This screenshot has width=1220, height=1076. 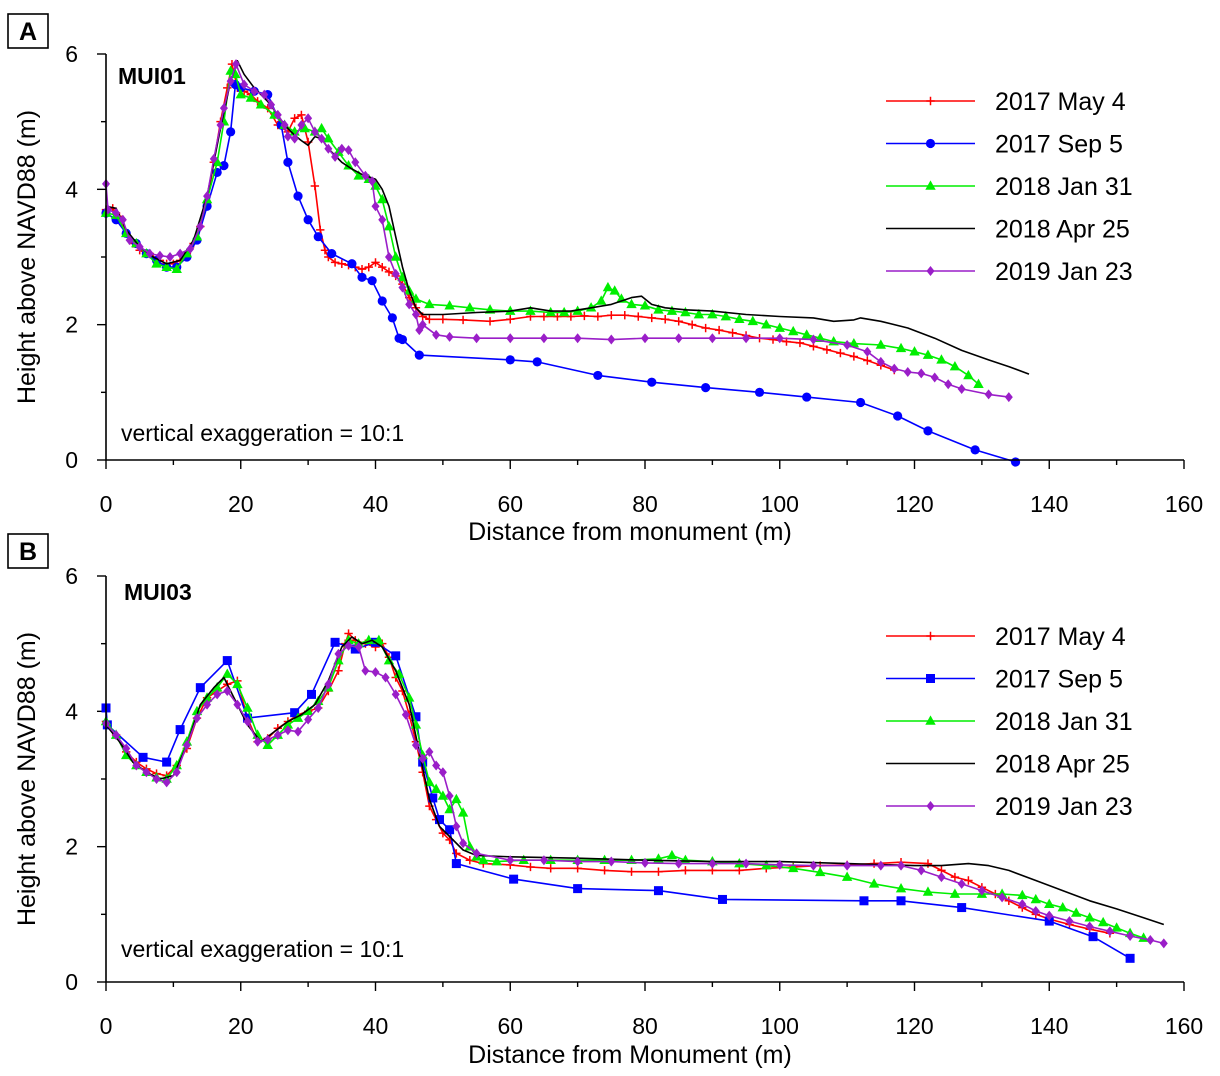 What do you see at coordinates (1009, 187) in the screenshot?
I see `panel-a-legend-item-2018-jan-31: 2018 Jan 31` at bounding box center [1009, 187].